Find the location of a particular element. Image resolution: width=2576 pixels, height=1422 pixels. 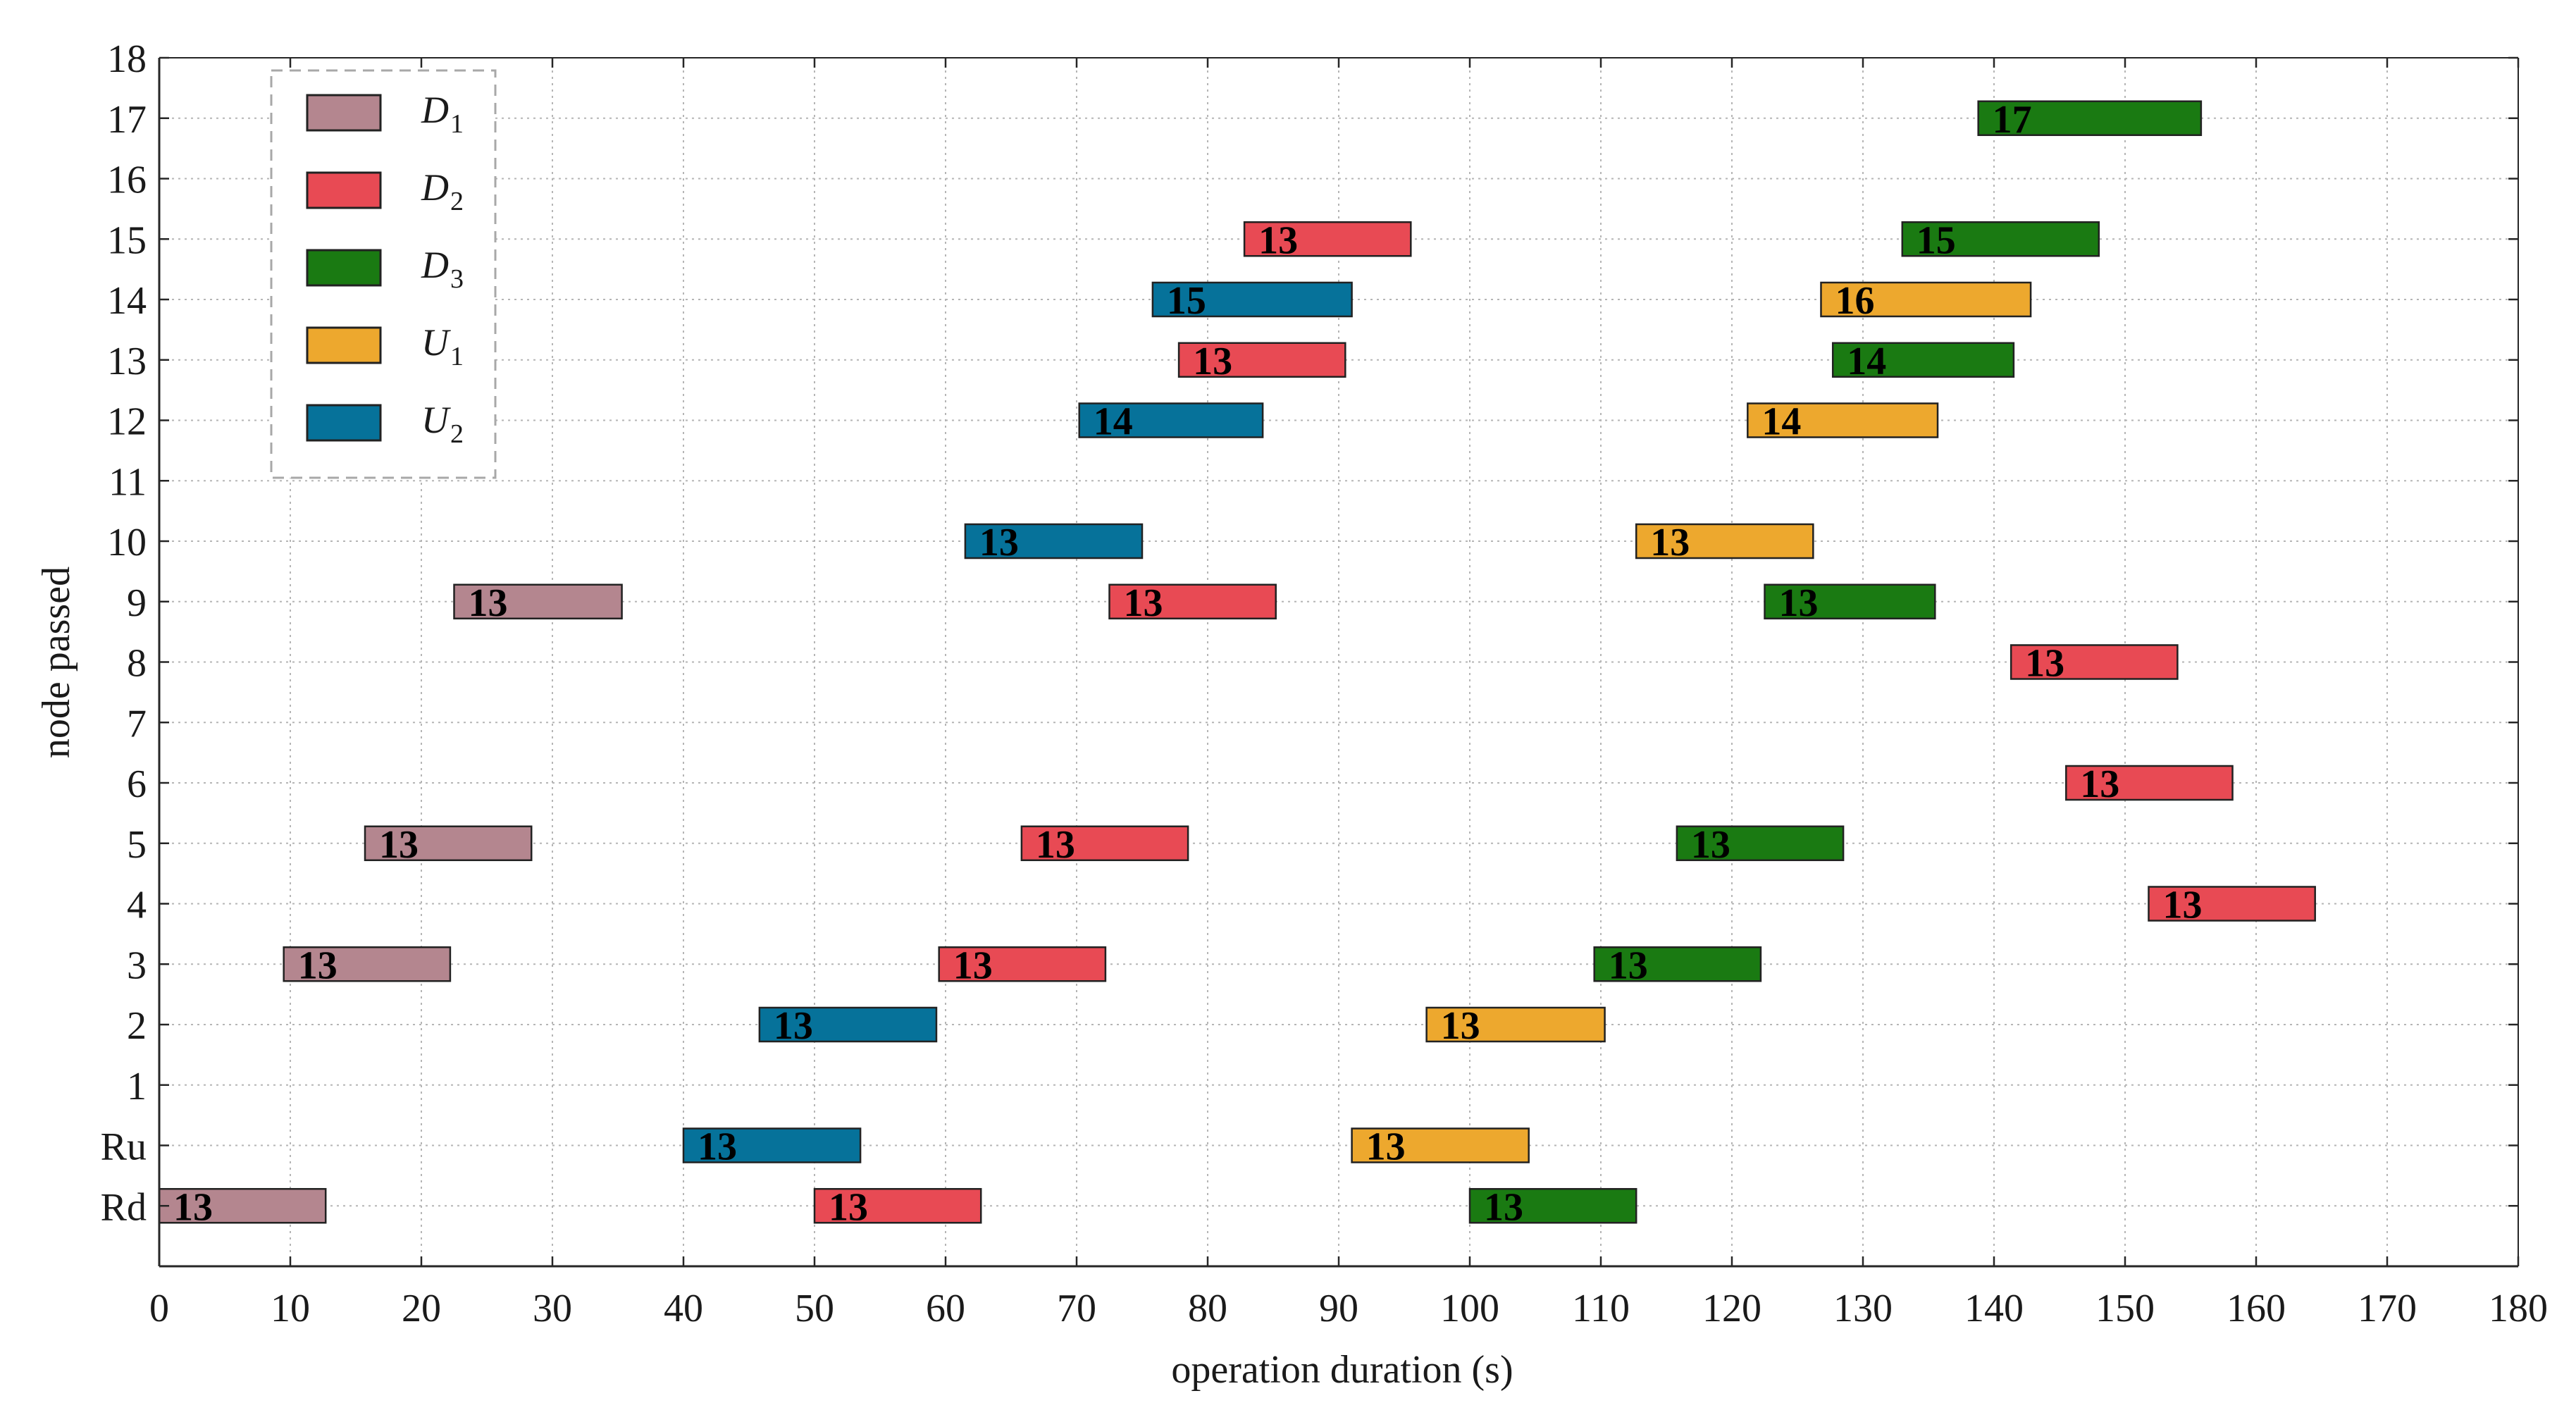

x-tick-label: 120 is located at coordinates (1731, 1308).